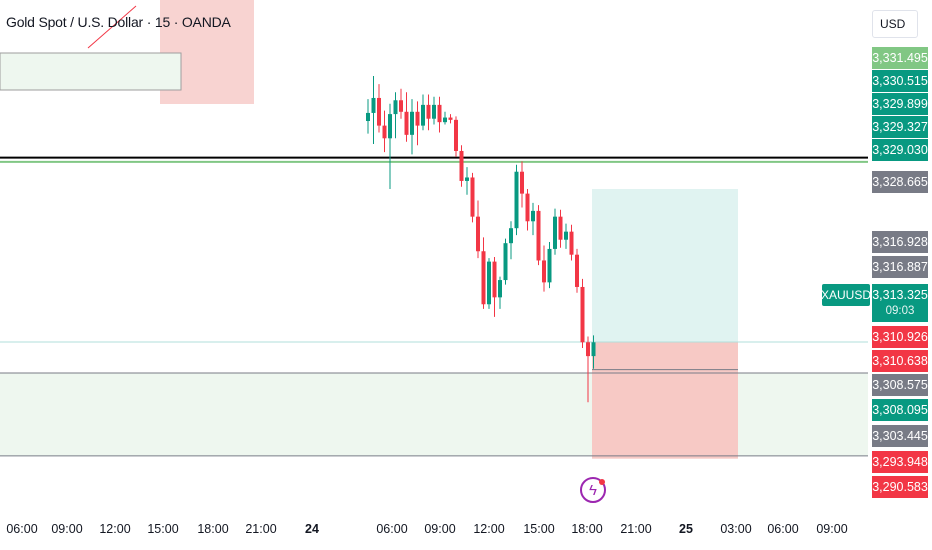 This screenshot has width=932, height=550. Describe the element at coordinates (900, 127) in the screenshot. I see `price-axis-label: 3,329.327` at that location.